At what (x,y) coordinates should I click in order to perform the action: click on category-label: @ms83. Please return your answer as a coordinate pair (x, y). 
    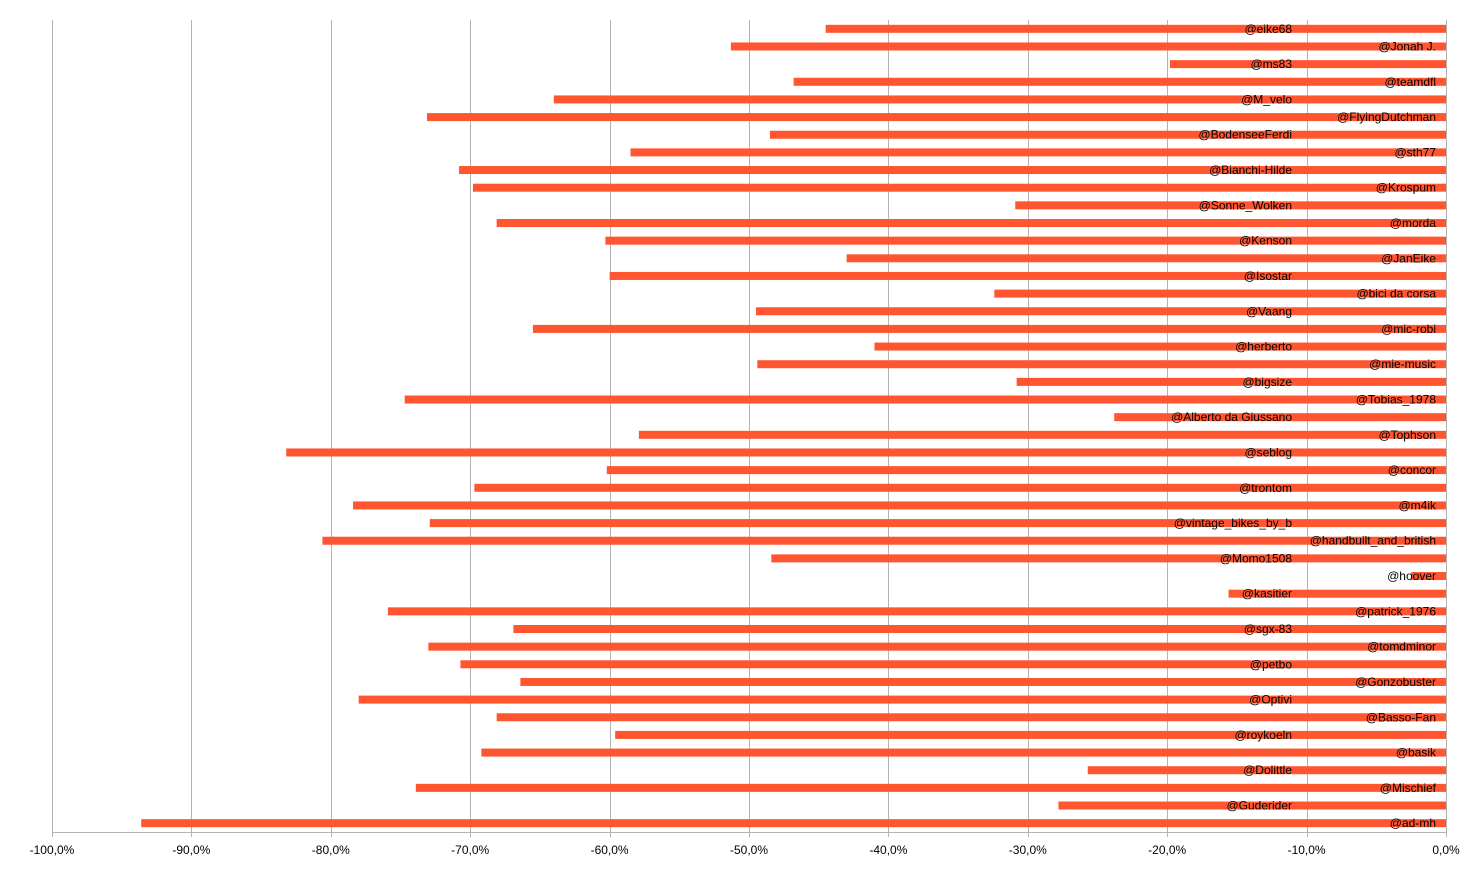
    Looking at the image, I should click on (1271, 64).